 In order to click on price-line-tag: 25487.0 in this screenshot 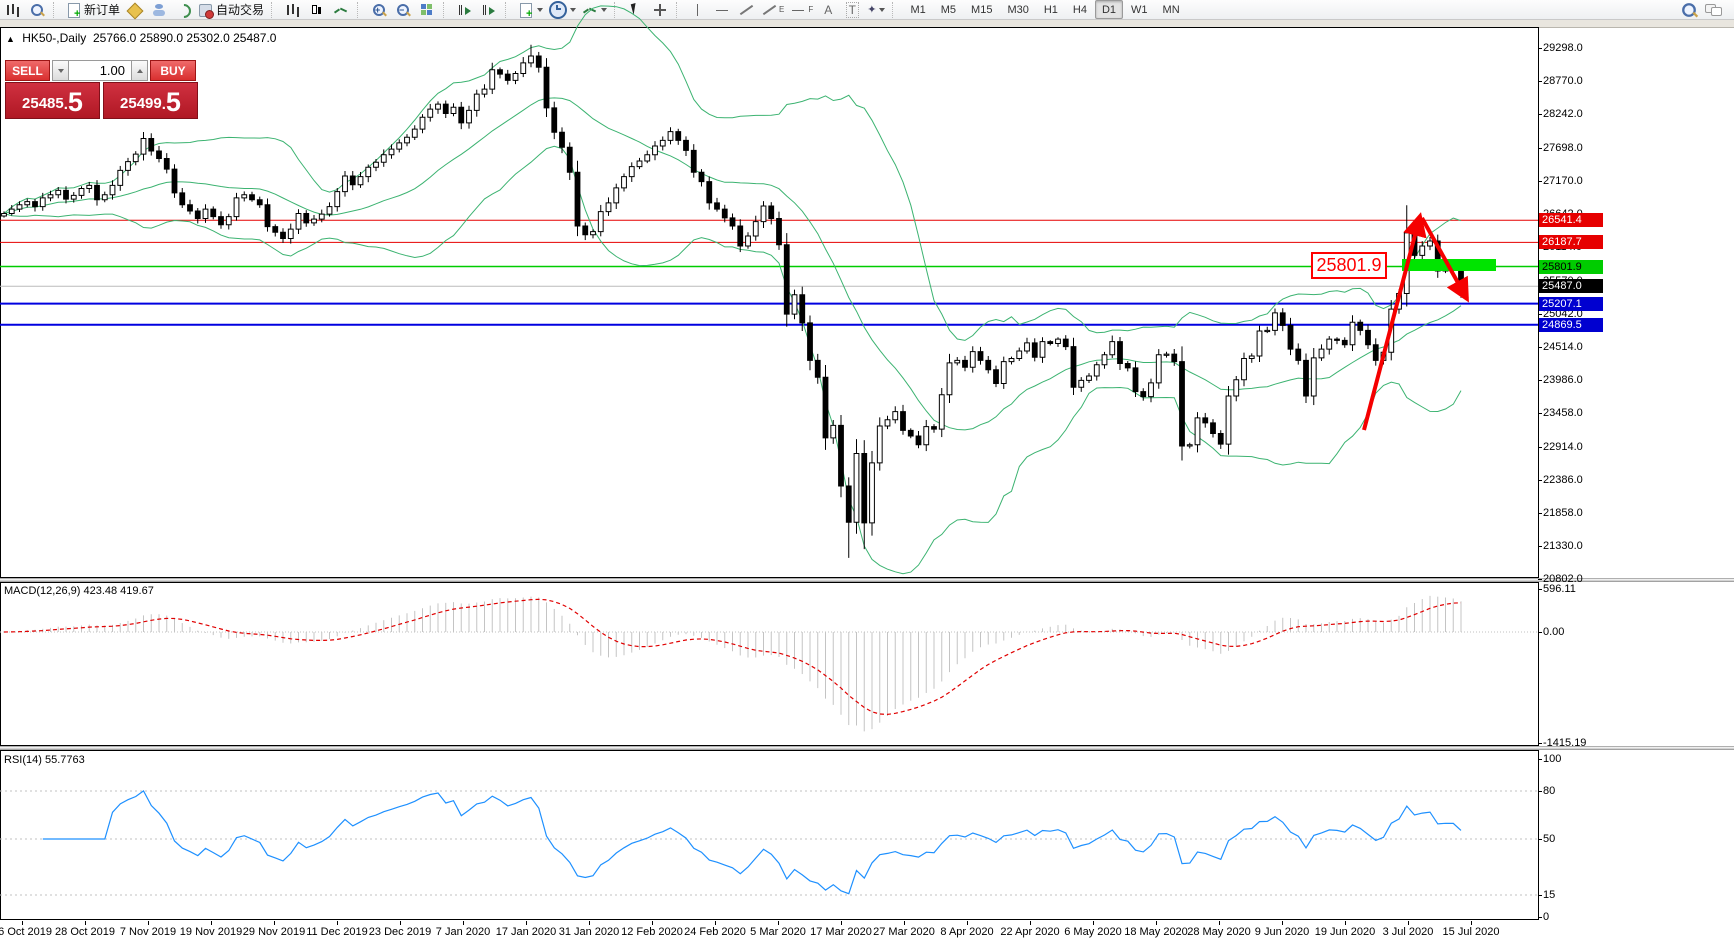, I will do `click(1571, 286)`.